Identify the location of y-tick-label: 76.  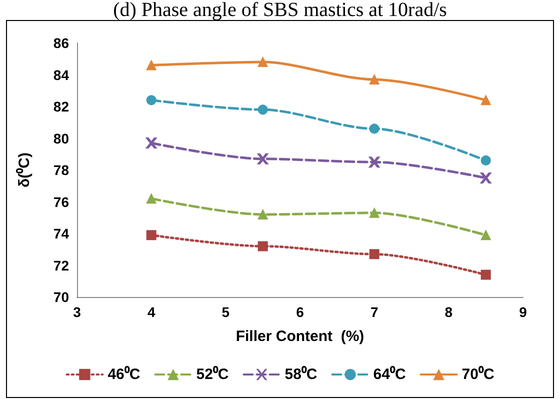
(61, 202).